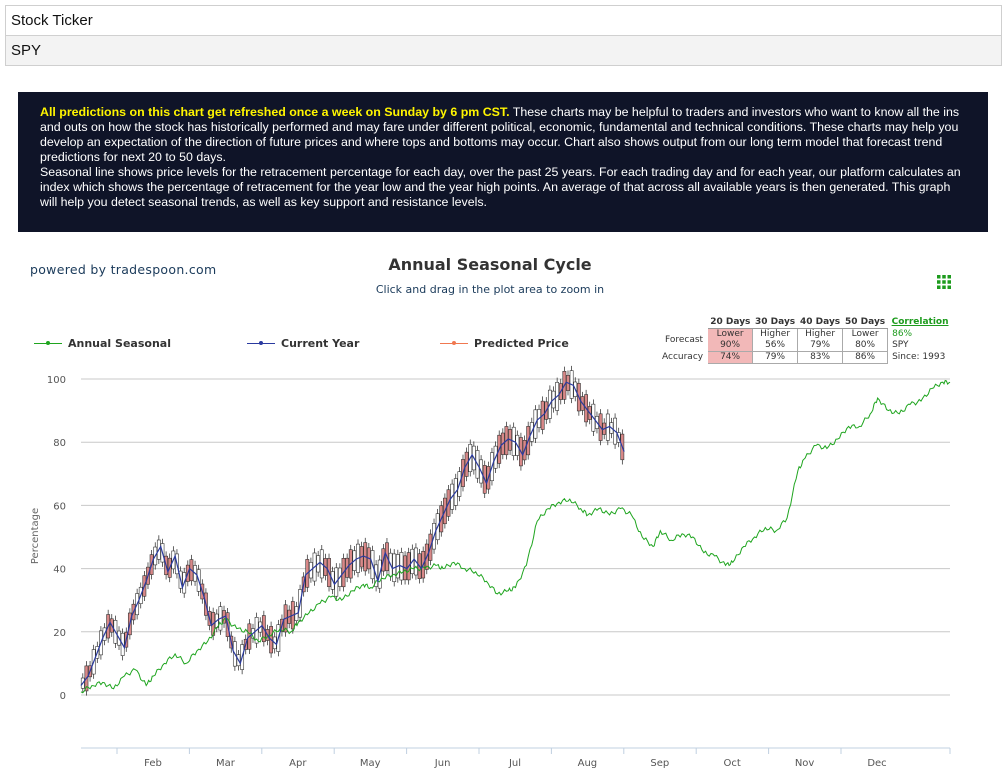  Describe the element at coordinates (153, 763) in the screenshot. I see `x-tick-label: Feb` at that location.